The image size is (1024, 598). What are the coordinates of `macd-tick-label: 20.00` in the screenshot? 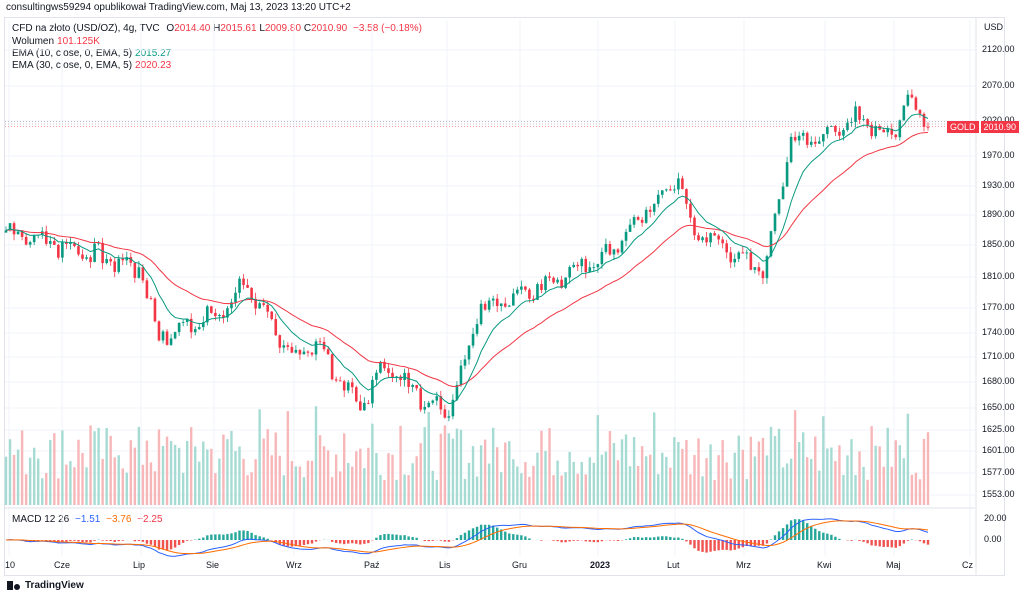 It's located at (995, 518).